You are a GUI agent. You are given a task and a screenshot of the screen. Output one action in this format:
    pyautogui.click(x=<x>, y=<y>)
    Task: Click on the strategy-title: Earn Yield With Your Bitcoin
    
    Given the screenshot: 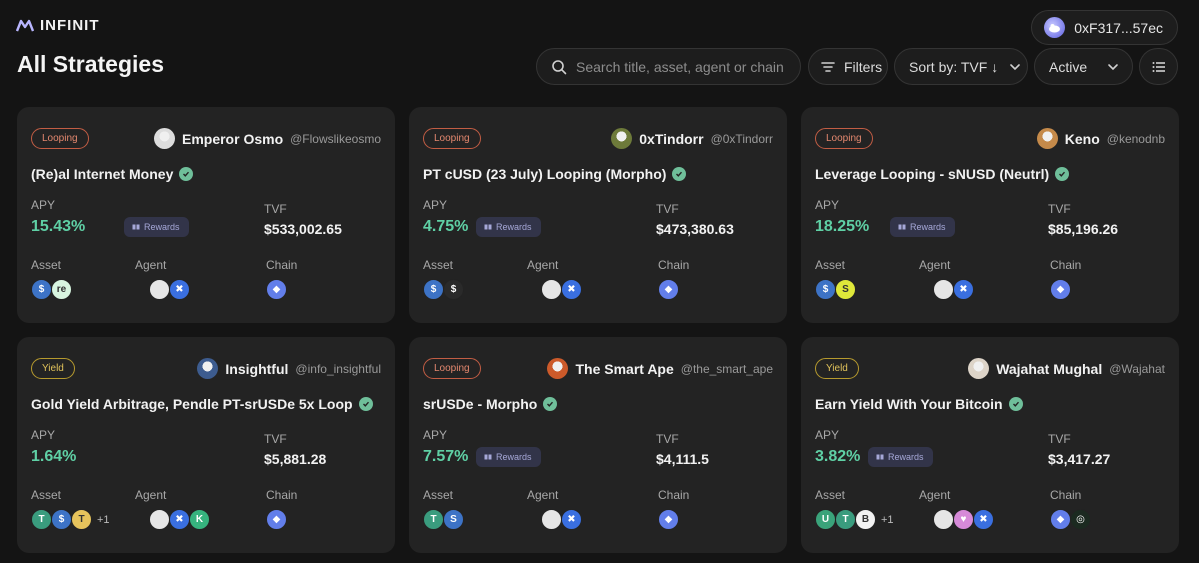 What is the action you would take?
    pyautogui.click(x=919, y=404)
    